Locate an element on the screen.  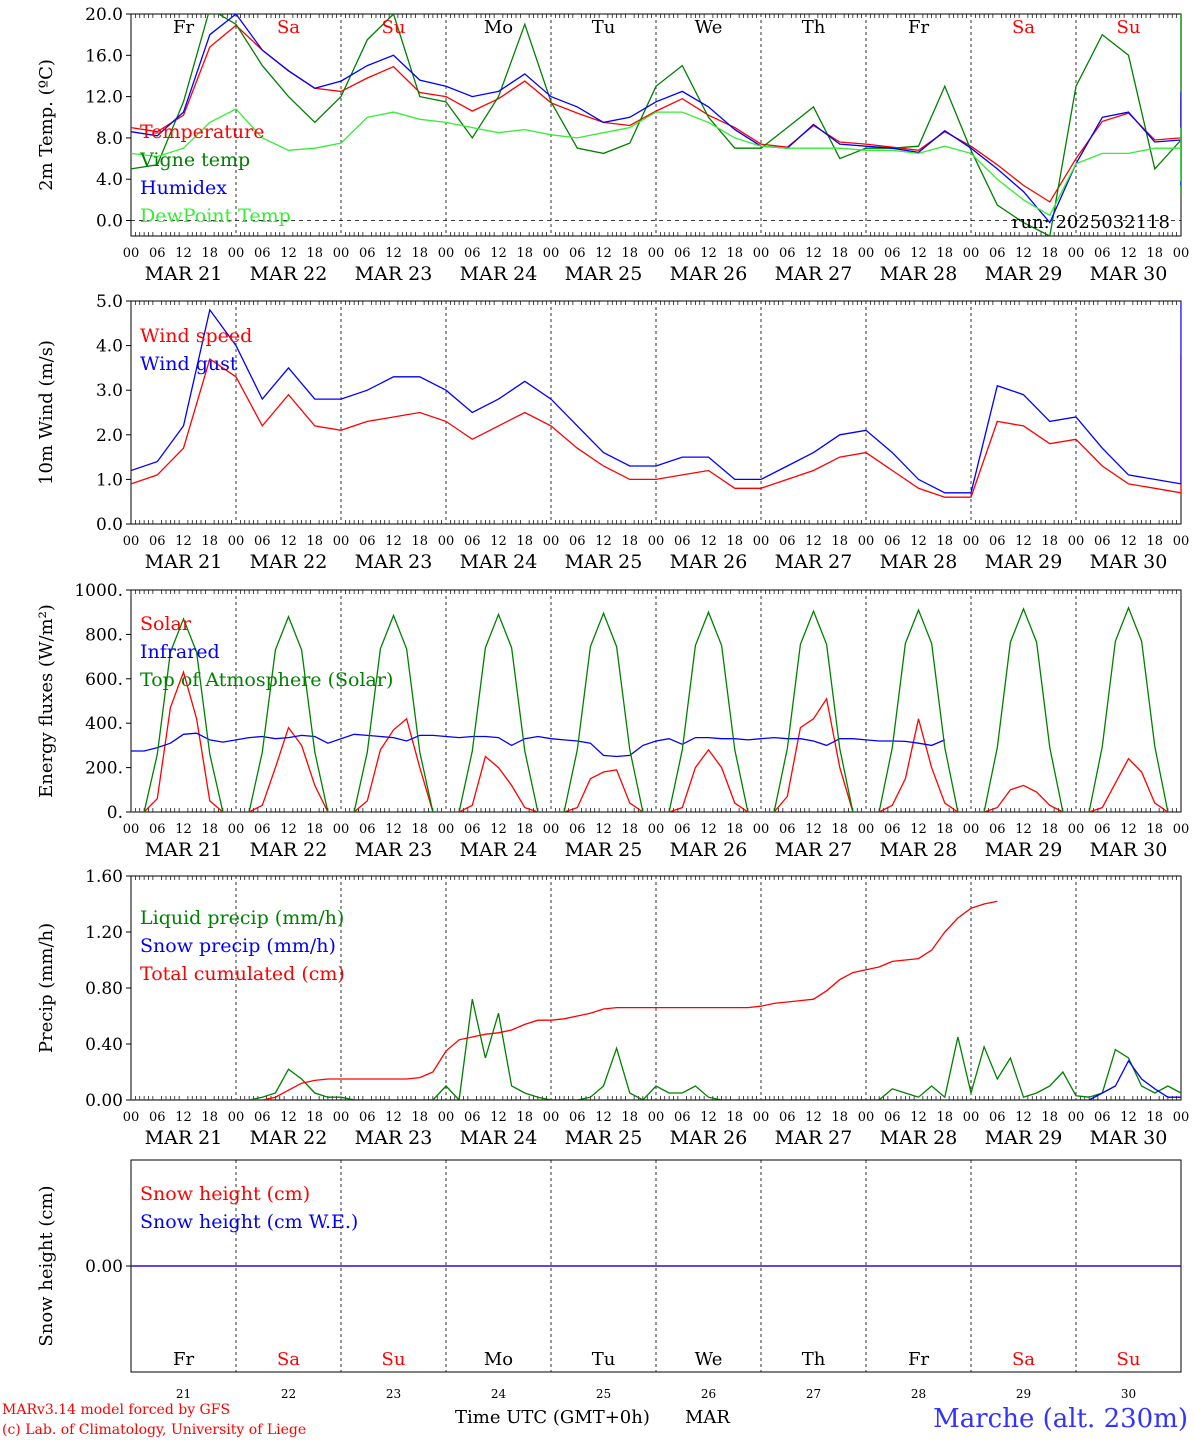
legend-entry: Top of Atmosphere (Solar) is located at coordinates (266, 680).